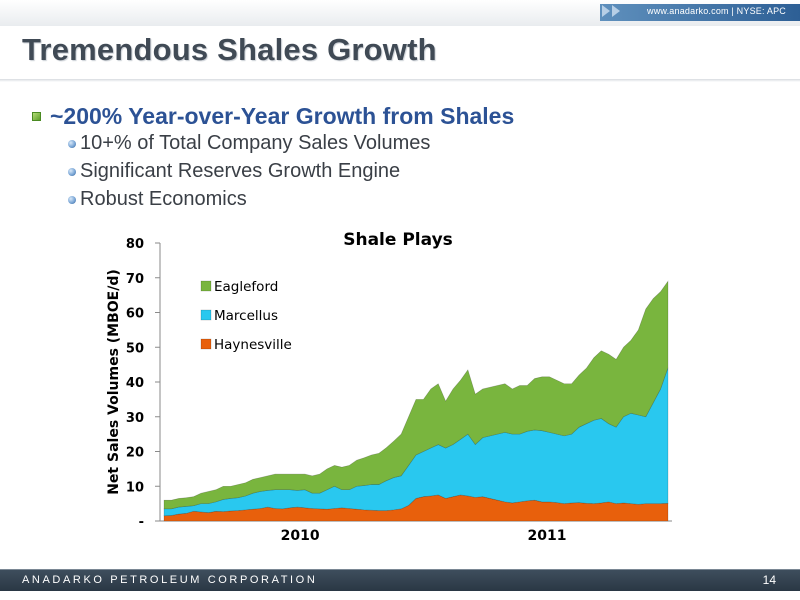 The height and width of the screenshot is (600, 800). Describe the element at coordinates (416, 508) in the screenshot. I see `area-haynesville` at that location.